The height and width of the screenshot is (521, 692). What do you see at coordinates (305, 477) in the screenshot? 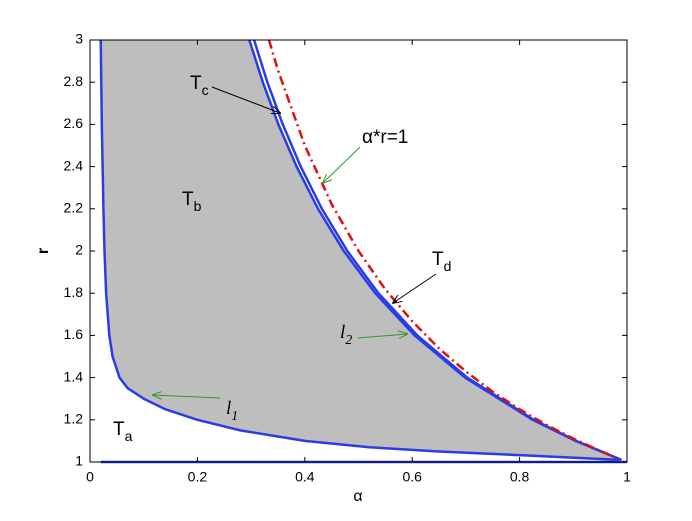
I see `x-tick-label: 0.4` at bounding box center [305, 477].